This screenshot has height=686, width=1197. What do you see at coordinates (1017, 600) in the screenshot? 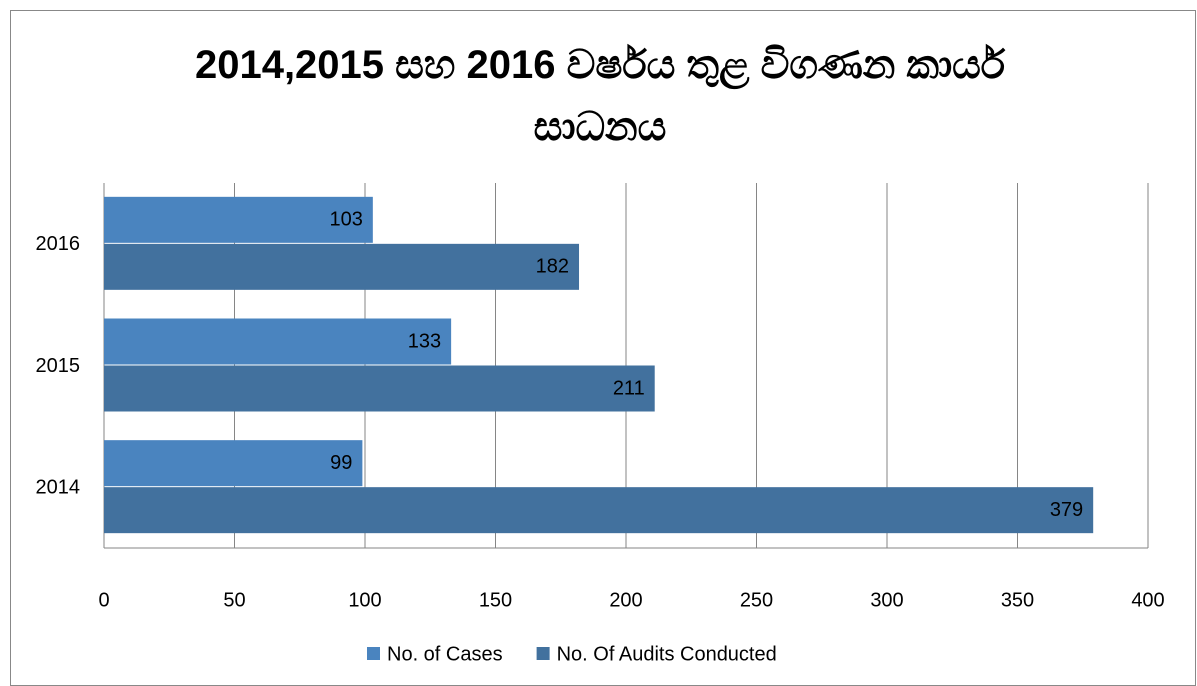
I see `x-tick-label: 350` at bounding box center [1017, 600].